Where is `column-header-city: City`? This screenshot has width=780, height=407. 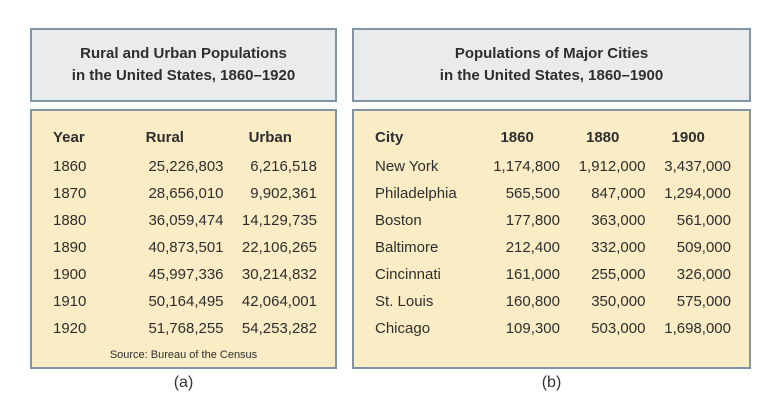 column-header-city: City is located at coordinates (389, 137).